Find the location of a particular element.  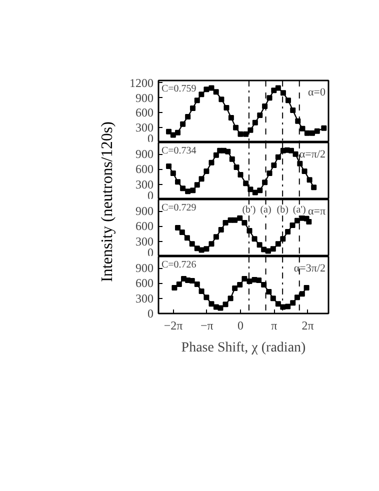

annotation: α=π is located at coordinates (317, 212).